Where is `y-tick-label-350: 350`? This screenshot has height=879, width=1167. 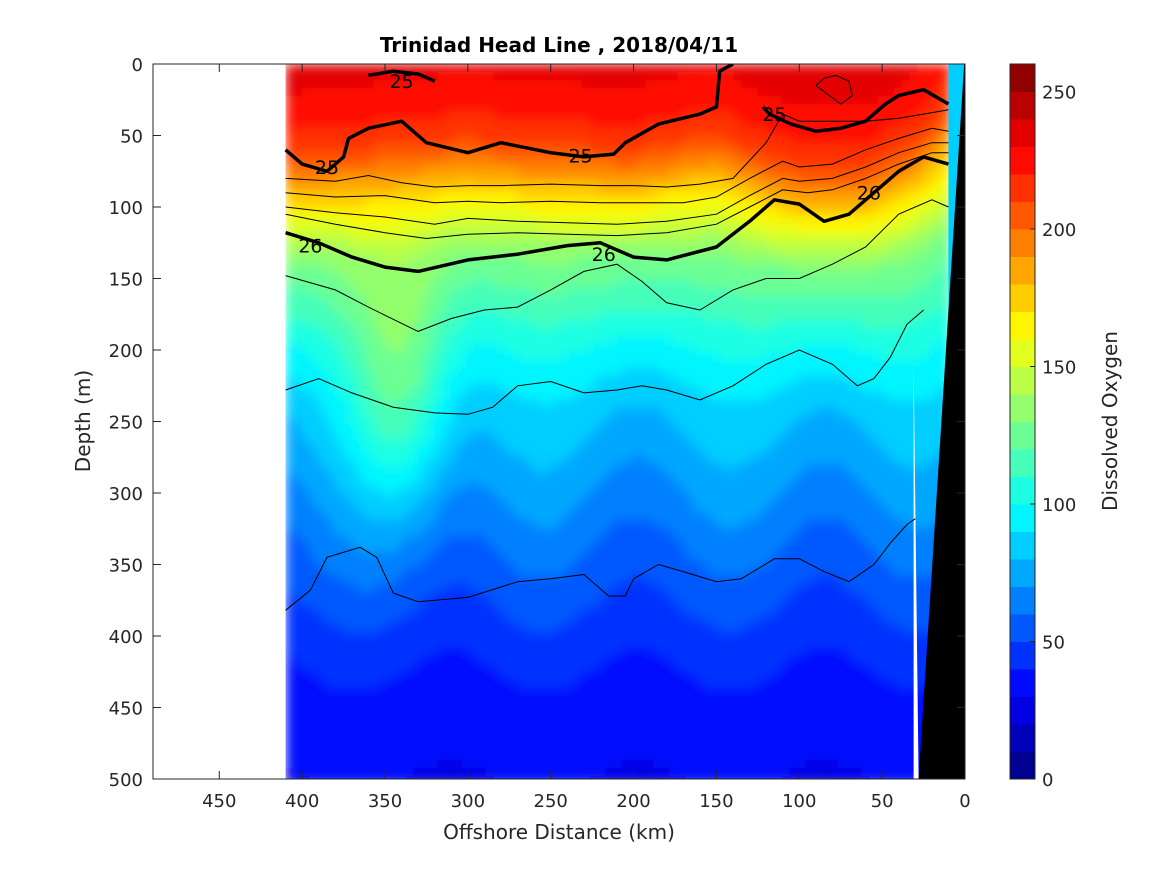
y-tick-label-350: 350 is located at coordinates (126, 566).